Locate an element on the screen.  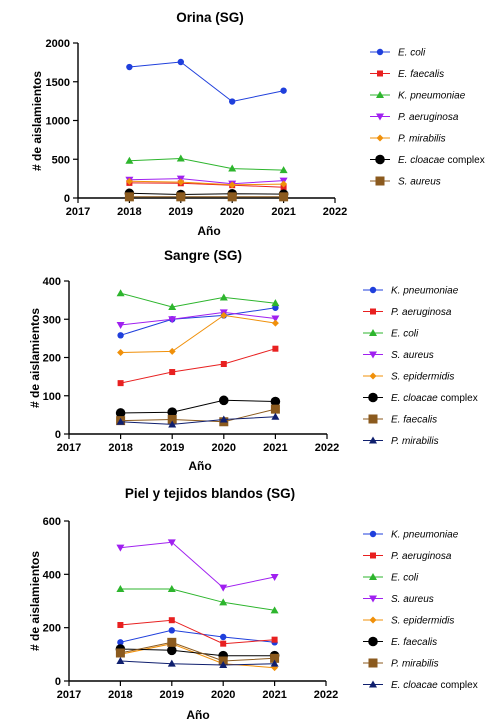
x-tick-label: 2019 is located at coordinates (172, 448).